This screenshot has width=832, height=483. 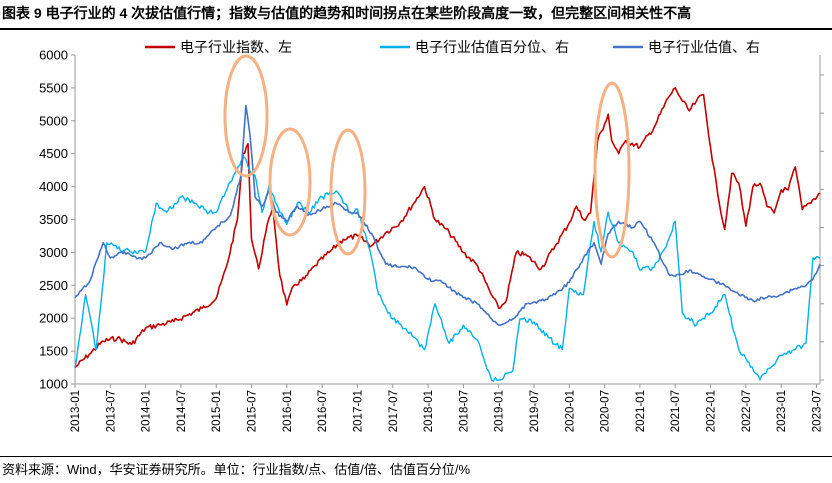 I want to click on x-tick-label: 2014-07, so click(x=182, y=411).